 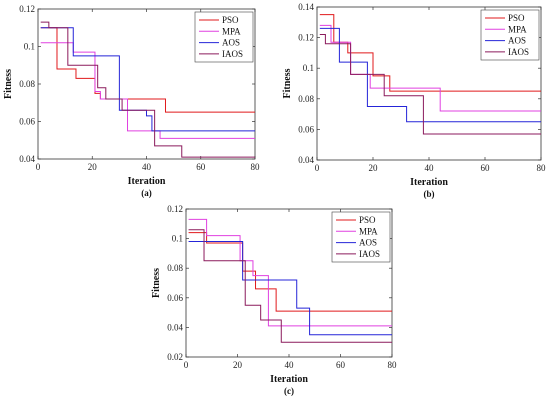 I want to click on panel-label: (b), so click(x=429, y=194).